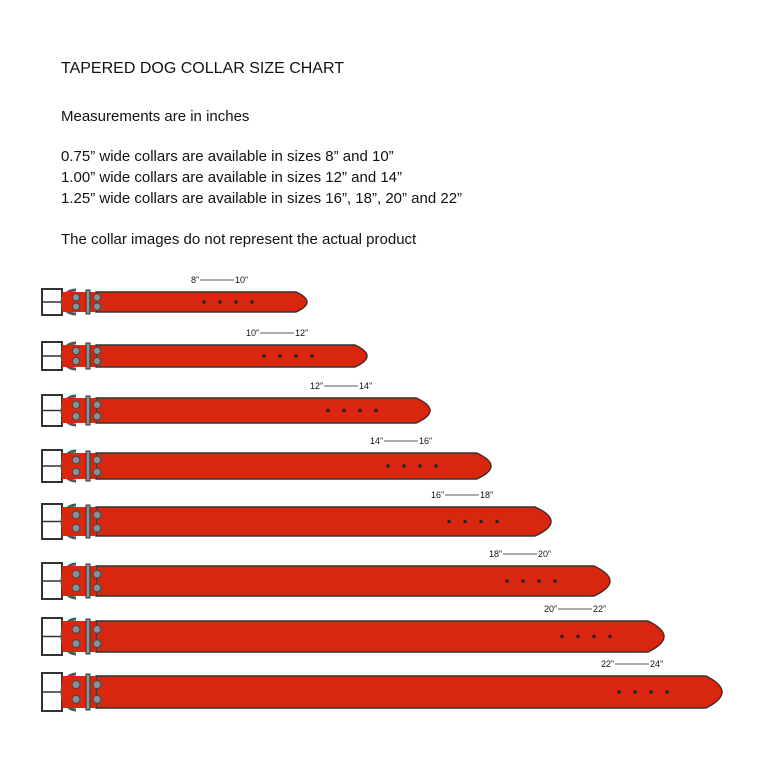 This screenshot has width=770, height=770. Describe the element at coordinates (599, 609) in the screenshot. I see `size-to-label: 22”` at that location.